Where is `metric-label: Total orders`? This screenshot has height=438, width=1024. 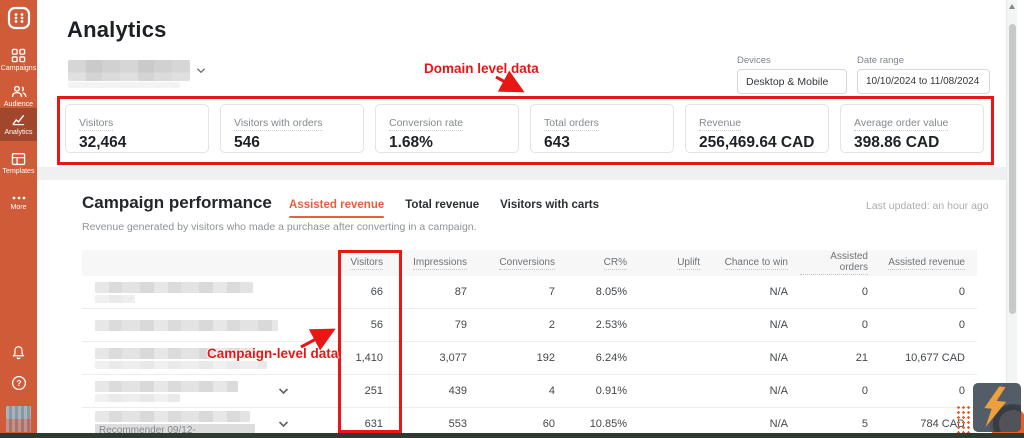 metric-label: Total orders is located at coordinates (571, 124).